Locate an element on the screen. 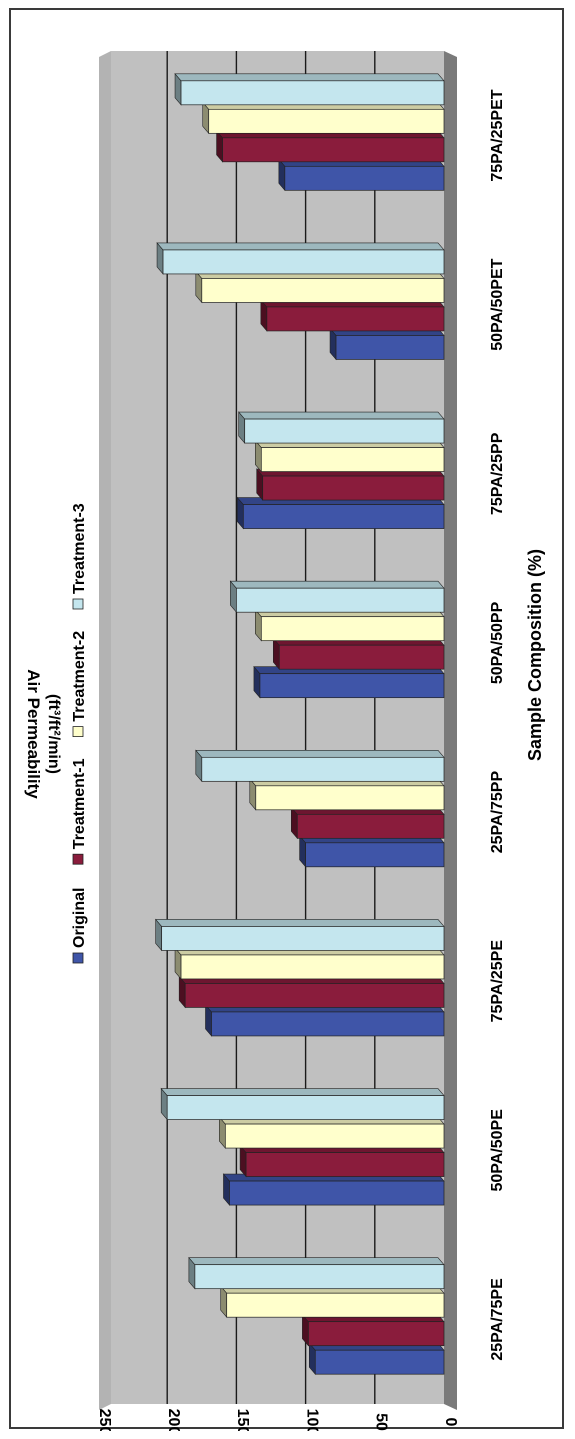 The image size is (575, 1439). y-tick-label: 200 is located at coordinates (173, 1420).